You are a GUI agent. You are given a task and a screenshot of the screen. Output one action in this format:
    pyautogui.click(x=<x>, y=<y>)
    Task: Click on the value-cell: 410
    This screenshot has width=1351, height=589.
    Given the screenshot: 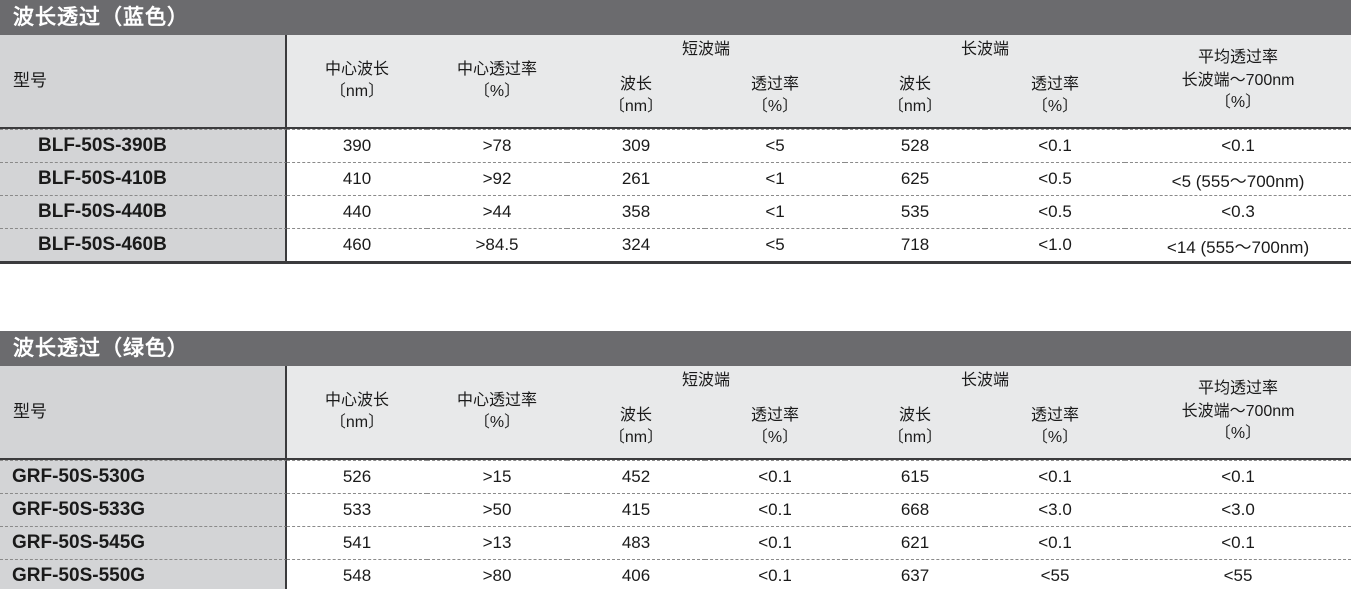 What is the action you would take?
    pyautogui.click(x=357, y=178)
    